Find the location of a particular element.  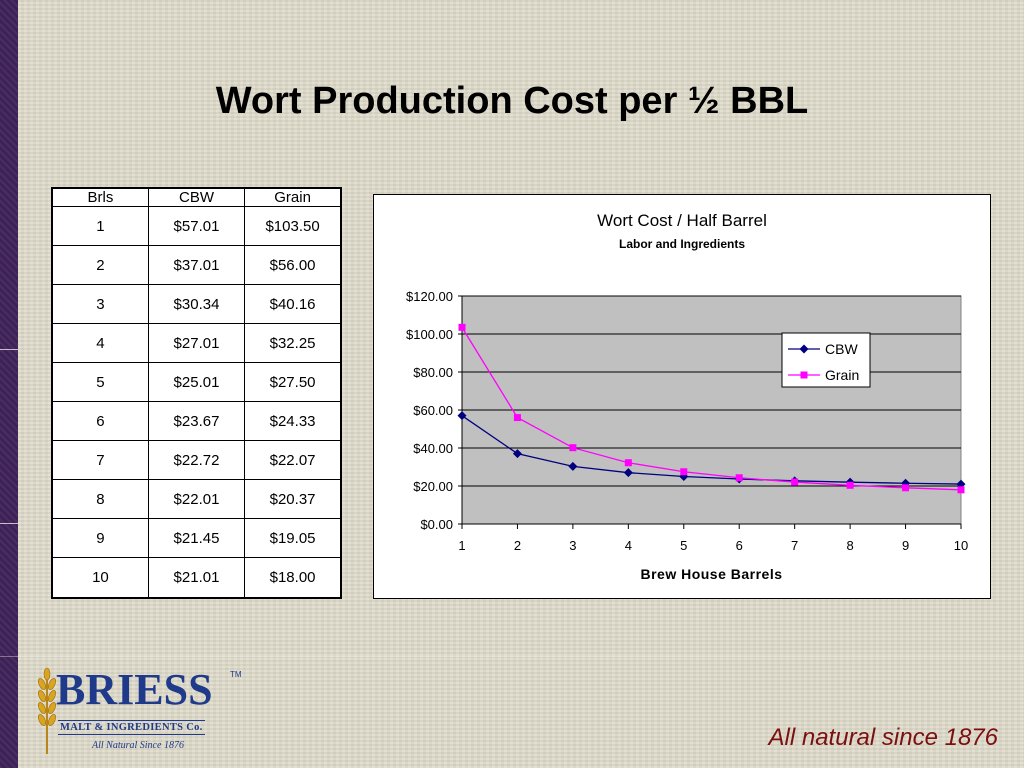

table-cell: $19.05 is located at coordinates (293, 538).